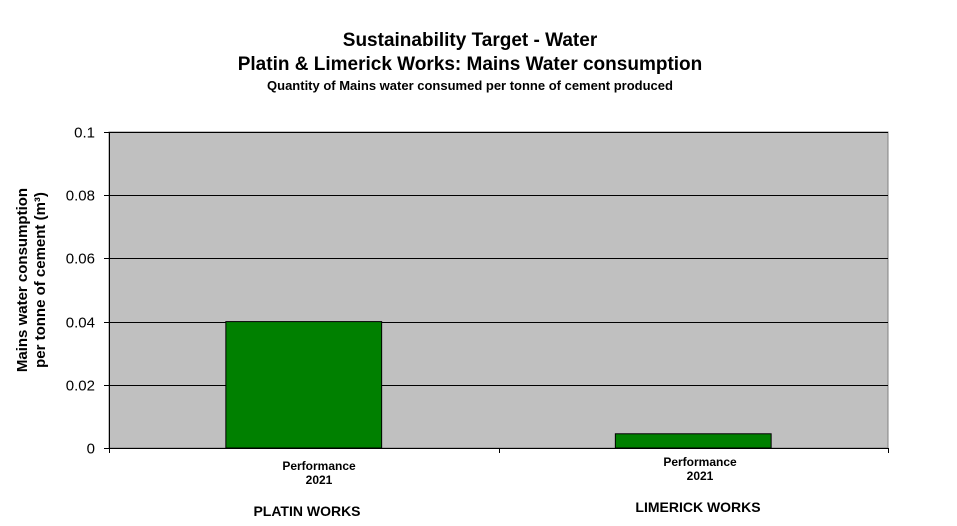 This screenshot has width=957, height=526. I want to click on y-tick-label-3: 0.06, so click(80, 259).